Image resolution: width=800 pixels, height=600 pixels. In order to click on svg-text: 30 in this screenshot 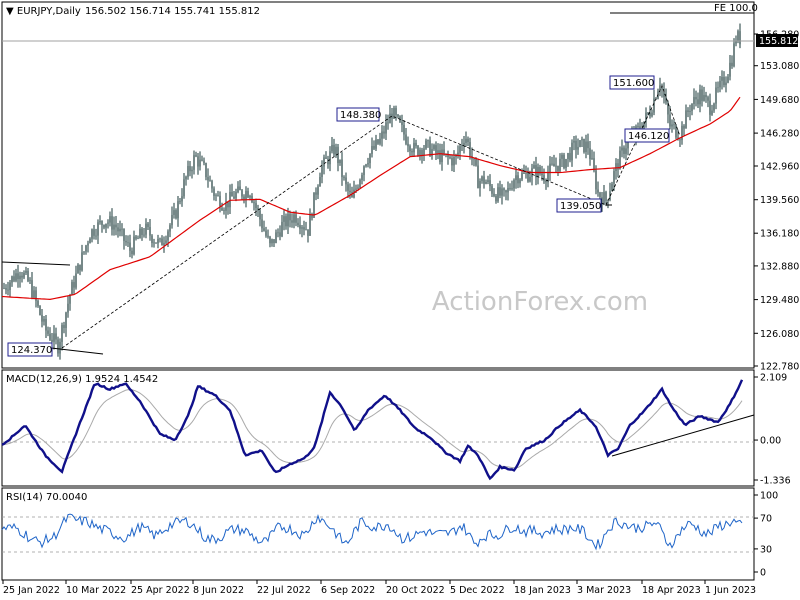, I will do `click(766, 549)`.